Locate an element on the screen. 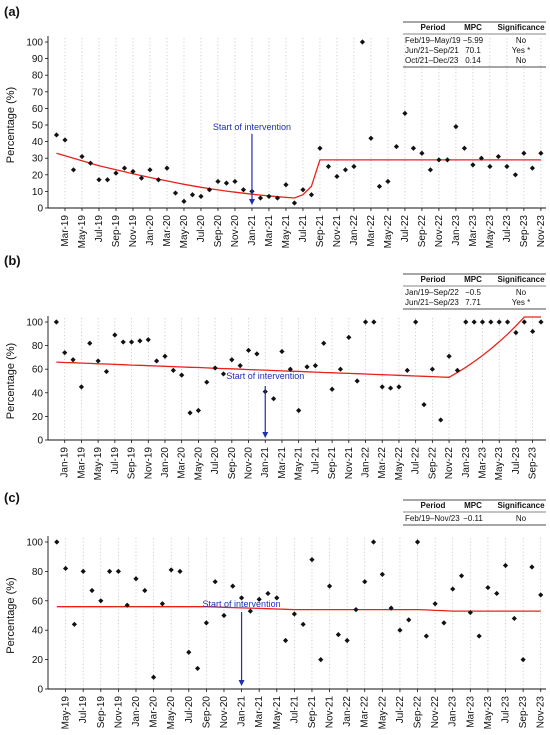 The height and width of the screenshot is (735, 550). x-tick-label: Mar-21 is located at coordinates (269, 231).